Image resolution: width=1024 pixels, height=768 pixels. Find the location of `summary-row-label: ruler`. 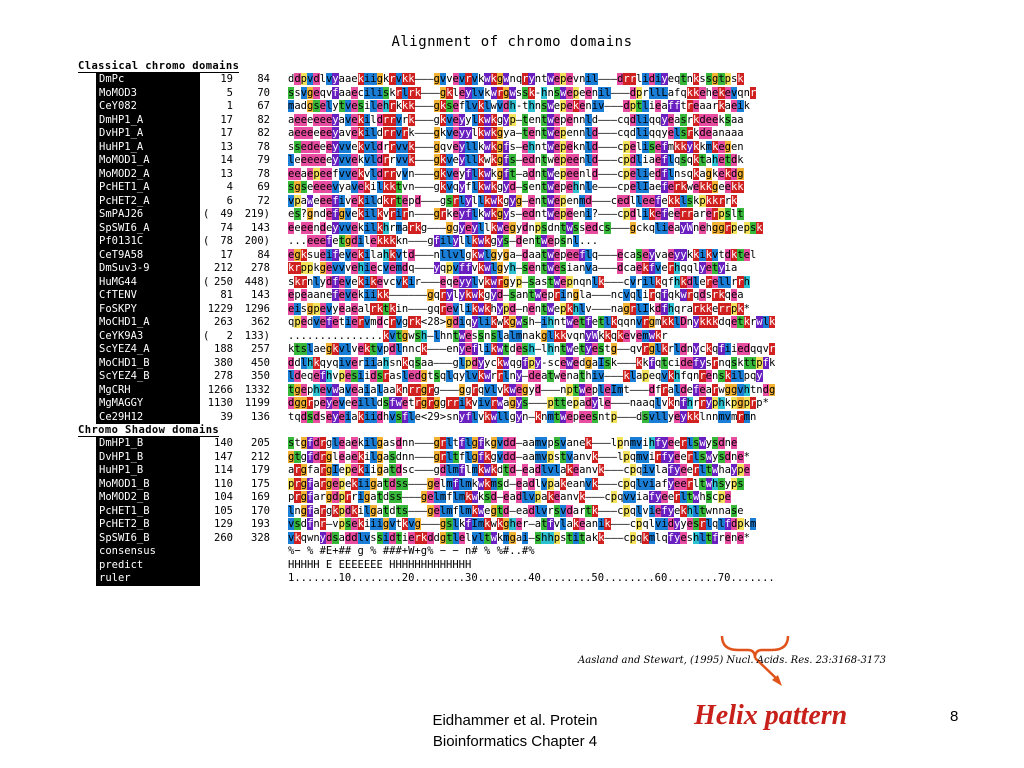

summary-row-label: ruler is located at coordinates (148, 579).